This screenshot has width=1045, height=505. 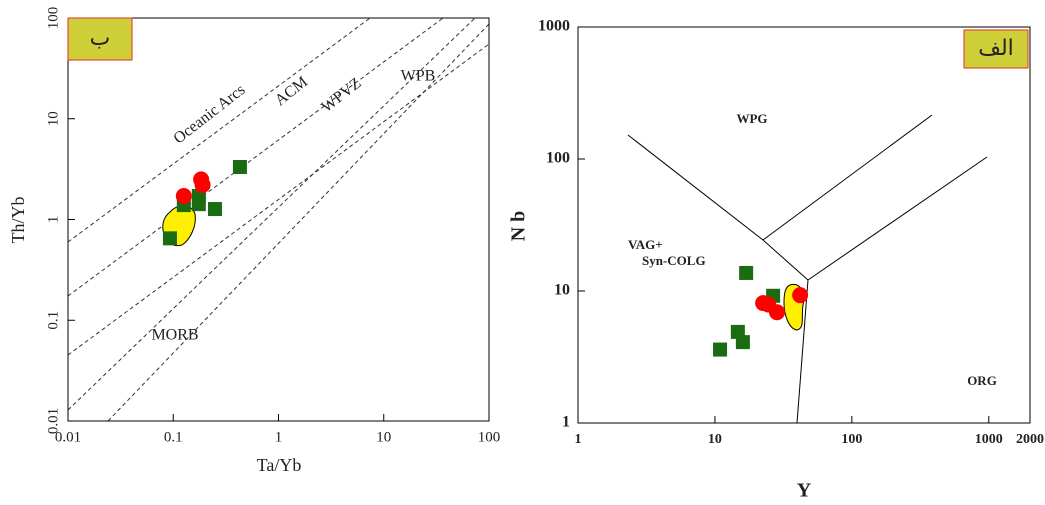 What do you see at coordinates (279, 465) in the screenshot?
I see `x-axis-label: Ta/Yb` at bounding box center [279, 465].